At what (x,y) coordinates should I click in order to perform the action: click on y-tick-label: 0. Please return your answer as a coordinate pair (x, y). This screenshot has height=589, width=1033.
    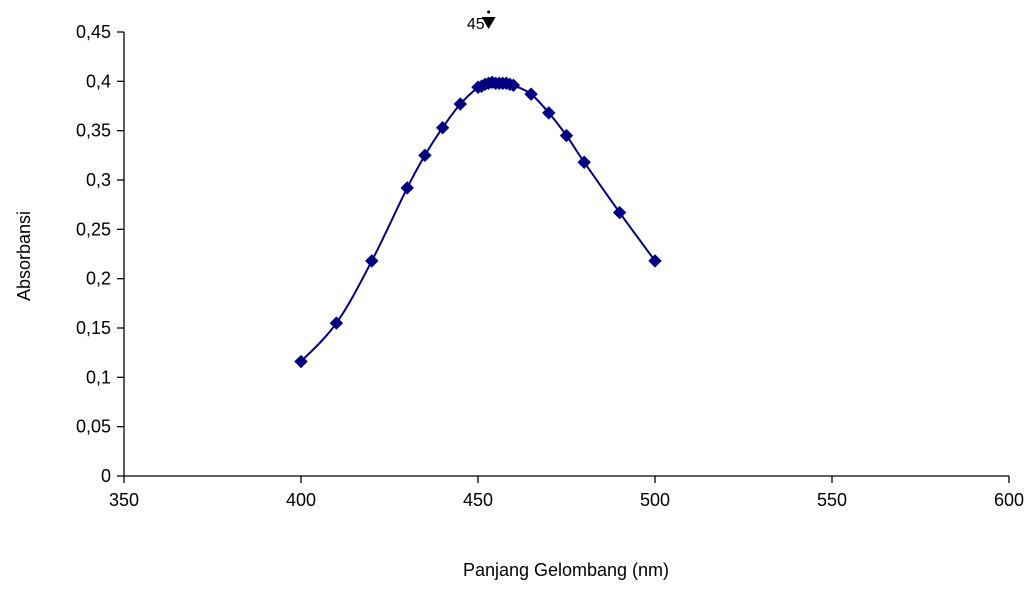
    Looking at the image, I should click on (106, 476).